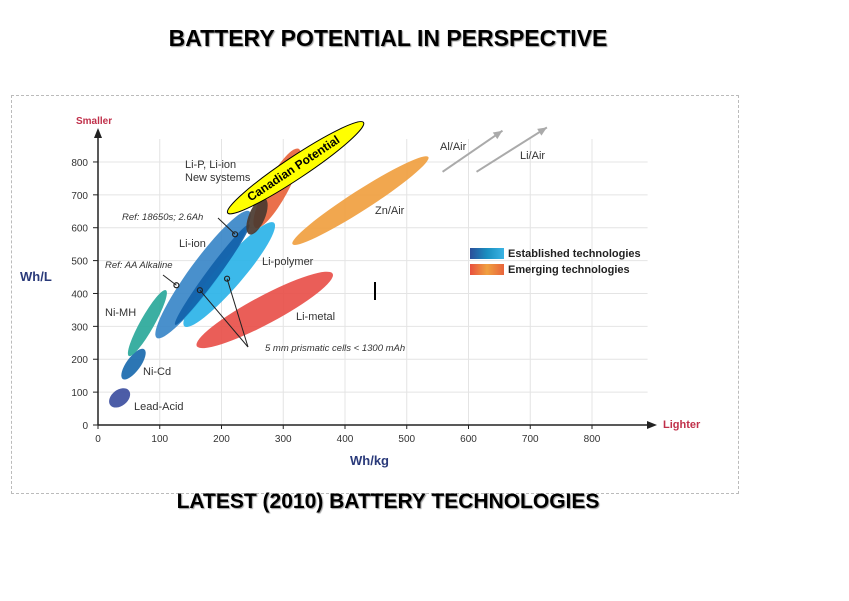 The width and height of the screenshot is (849, 601). I want to click on label-ref-aa: Ref: AA Alkaline, so click(139, 265).